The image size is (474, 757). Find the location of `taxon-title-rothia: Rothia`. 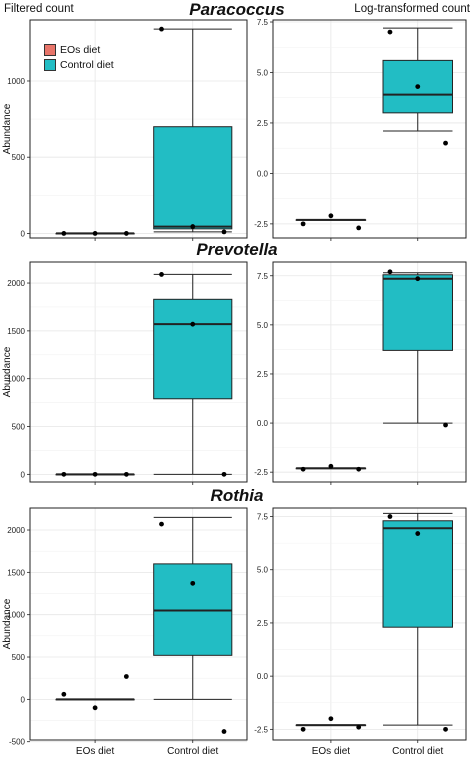

taxon-title-rothia: Rothia is located at coordinates (237, 495).